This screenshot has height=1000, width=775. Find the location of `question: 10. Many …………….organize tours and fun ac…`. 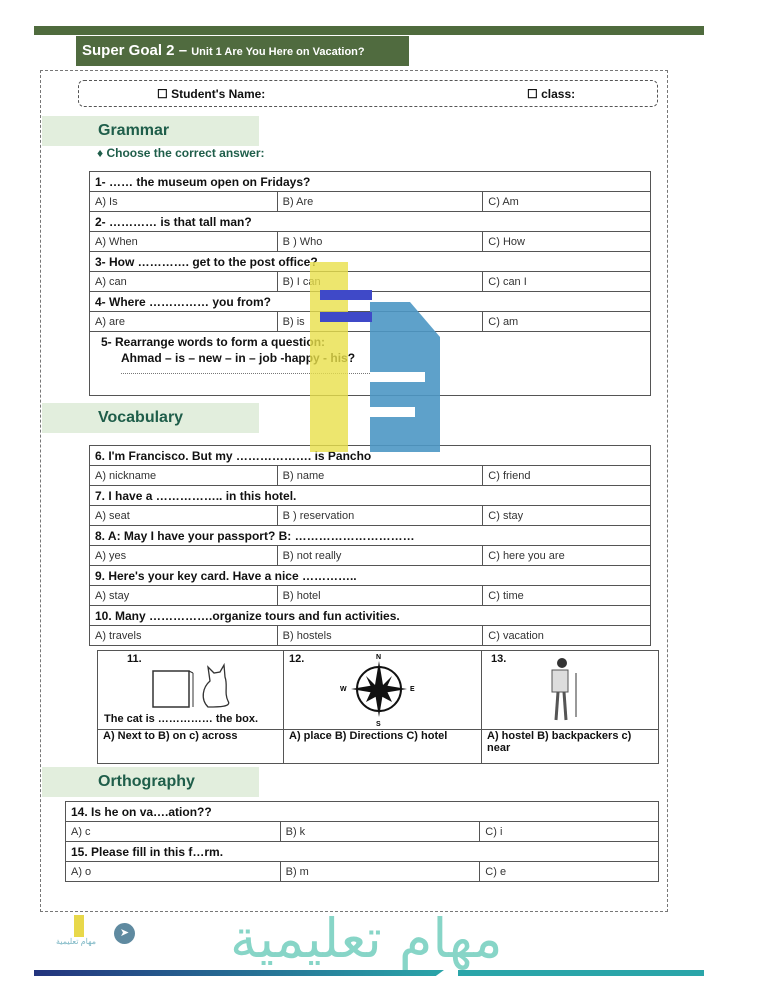

question: 10. Many …………….organize tours and fun ac… is located at coordinates (370, 615).